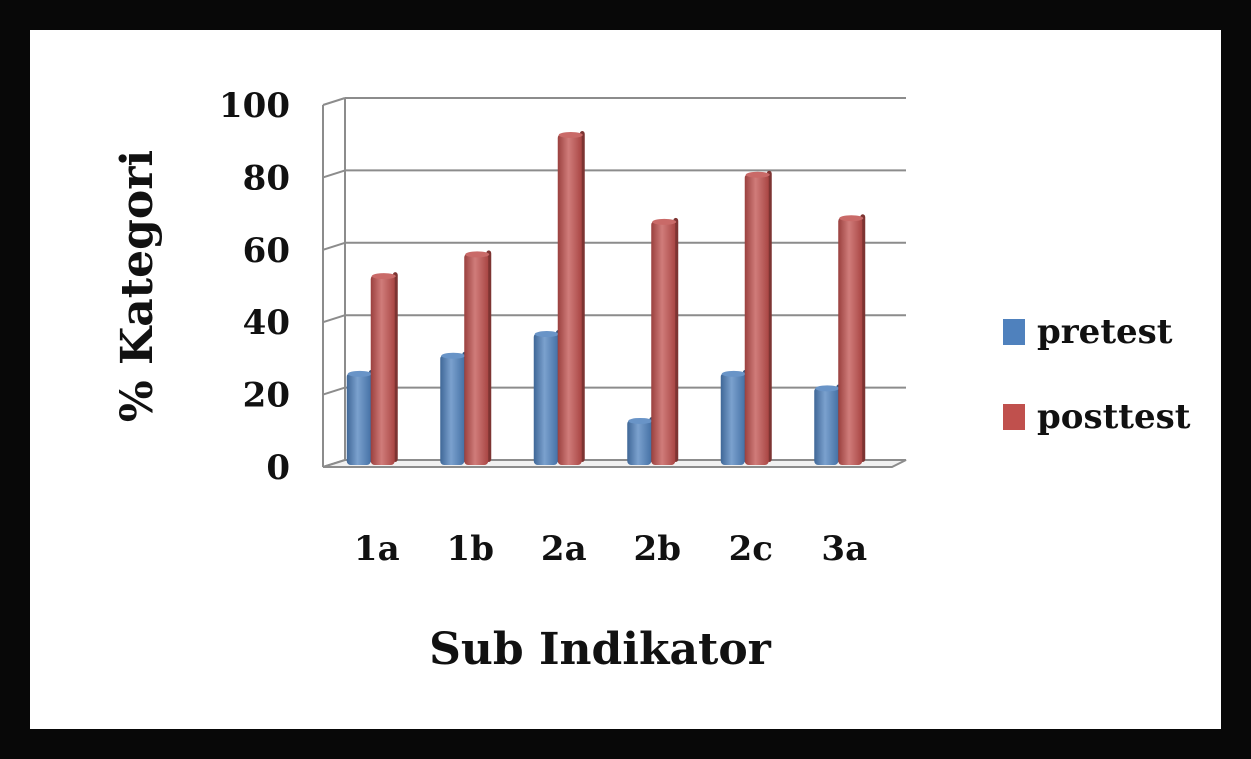  What do you see at coordinates (751, 549) in the screenshot?
I see `x-tick-label: 2c` at bounding box center [751, 549].